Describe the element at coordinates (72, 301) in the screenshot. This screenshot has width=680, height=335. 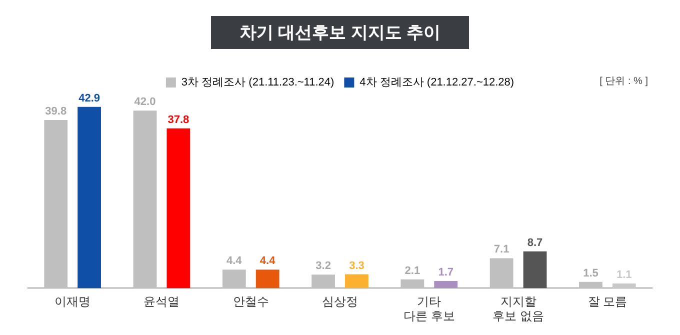
I see `x-tick-label: 이재명` at that location.